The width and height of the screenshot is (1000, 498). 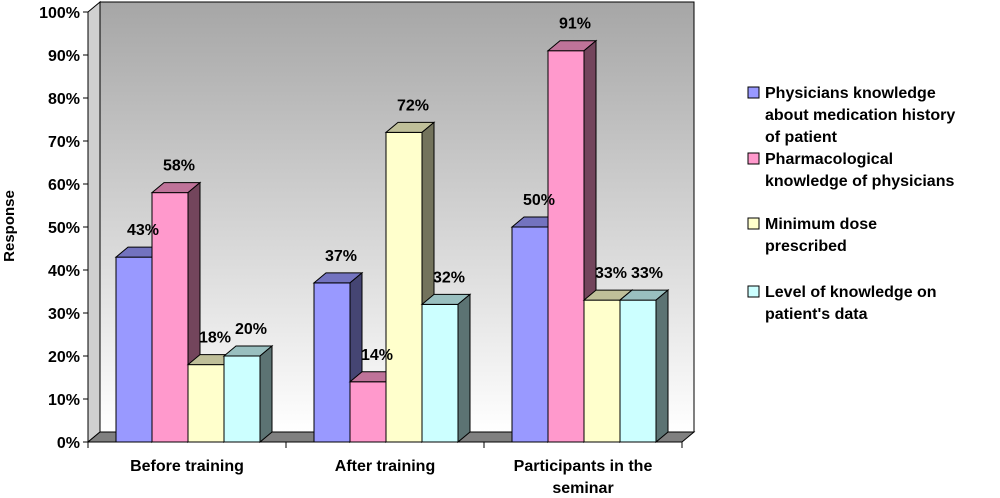 I want to click on data-label: 91%, so click(x=575, y=24).